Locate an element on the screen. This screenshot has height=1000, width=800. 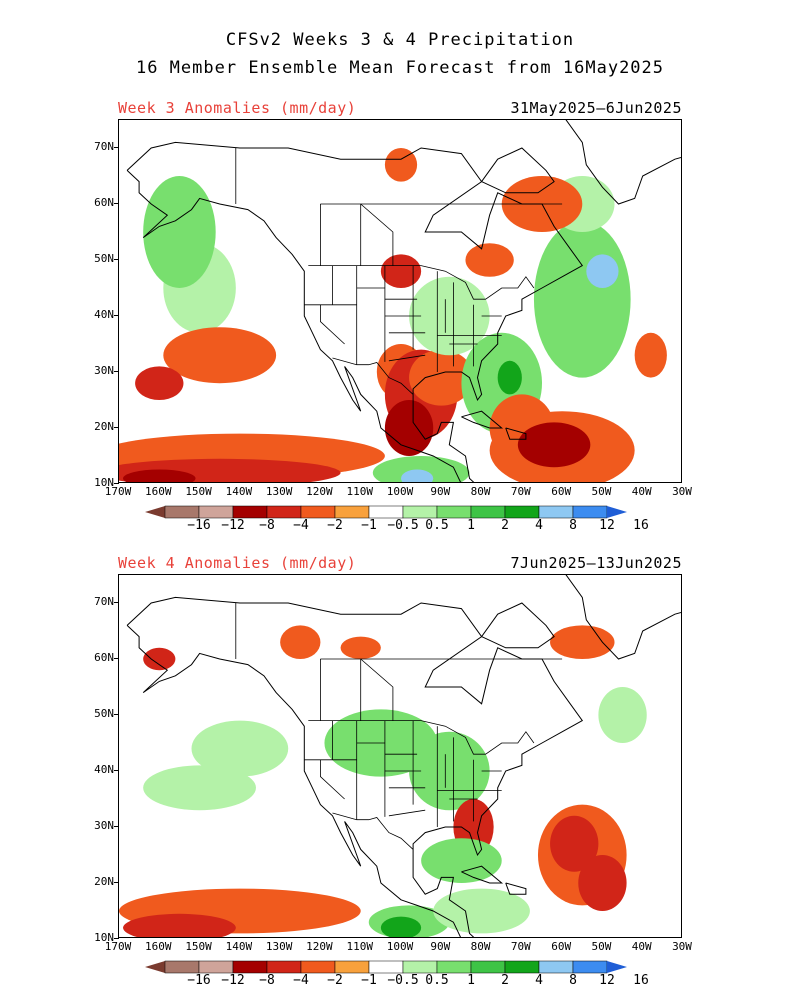
lat-tick-label: 20N is located at coordinates (104, 881).